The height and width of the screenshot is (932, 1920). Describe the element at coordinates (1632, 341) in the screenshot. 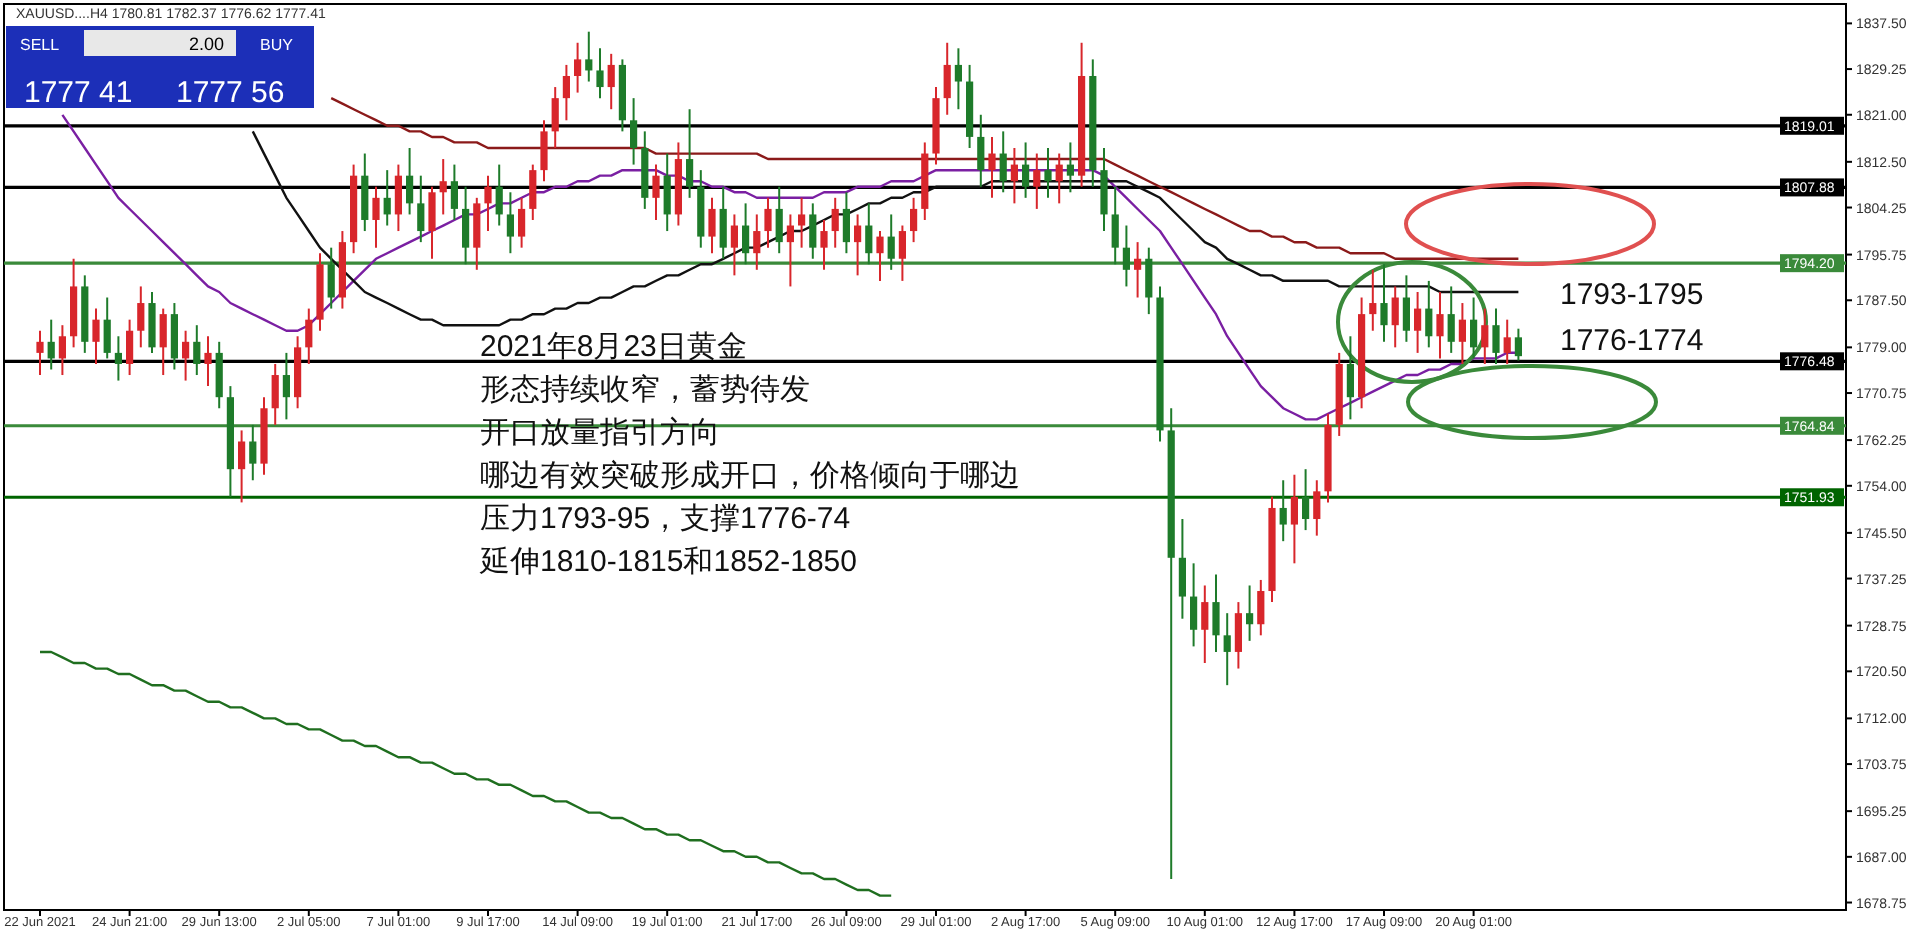

I see `text: 1776-1774` at that location.